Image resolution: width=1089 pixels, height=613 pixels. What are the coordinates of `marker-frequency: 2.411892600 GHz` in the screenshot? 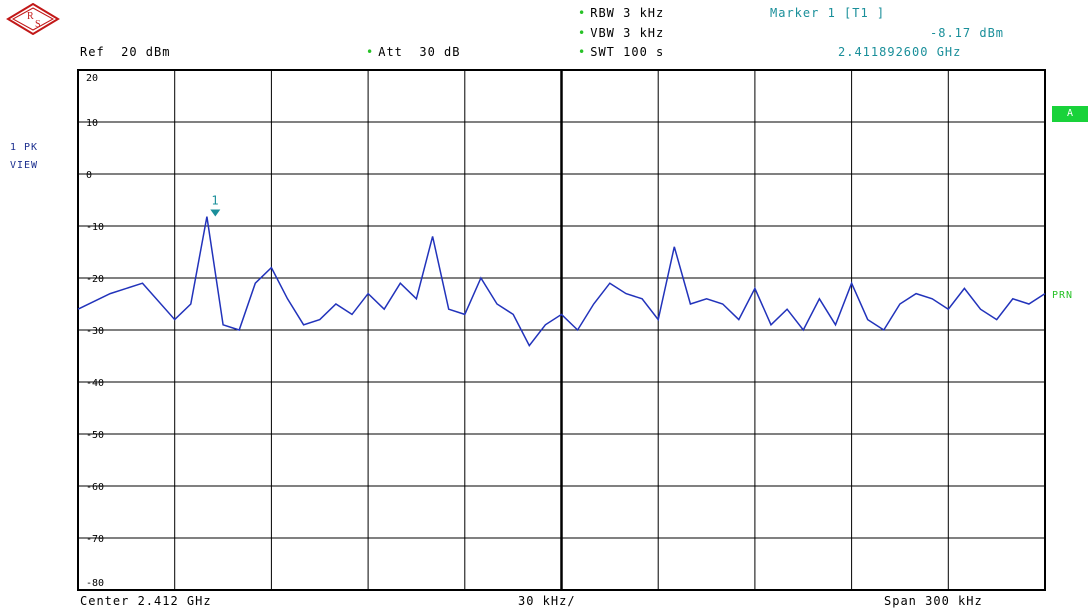 It's located at (900, 52).